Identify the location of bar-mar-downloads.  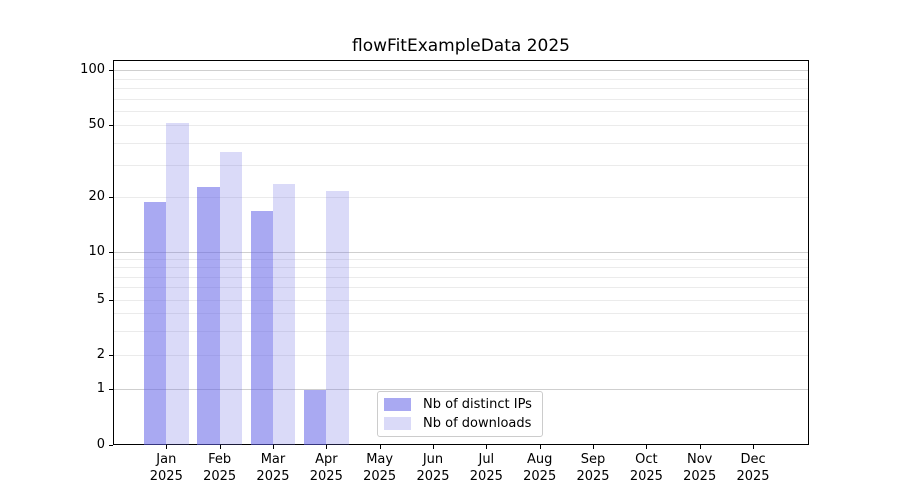
(284, 314).